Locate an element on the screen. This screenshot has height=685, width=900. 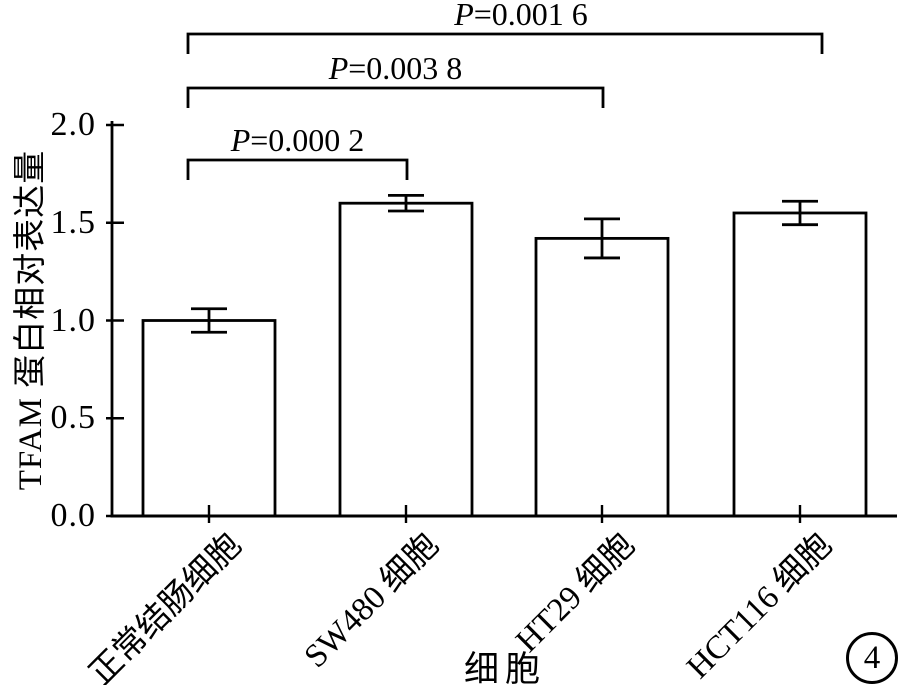
p-value-label-2: P=0.001 6 is located at coordinates (521, 16).